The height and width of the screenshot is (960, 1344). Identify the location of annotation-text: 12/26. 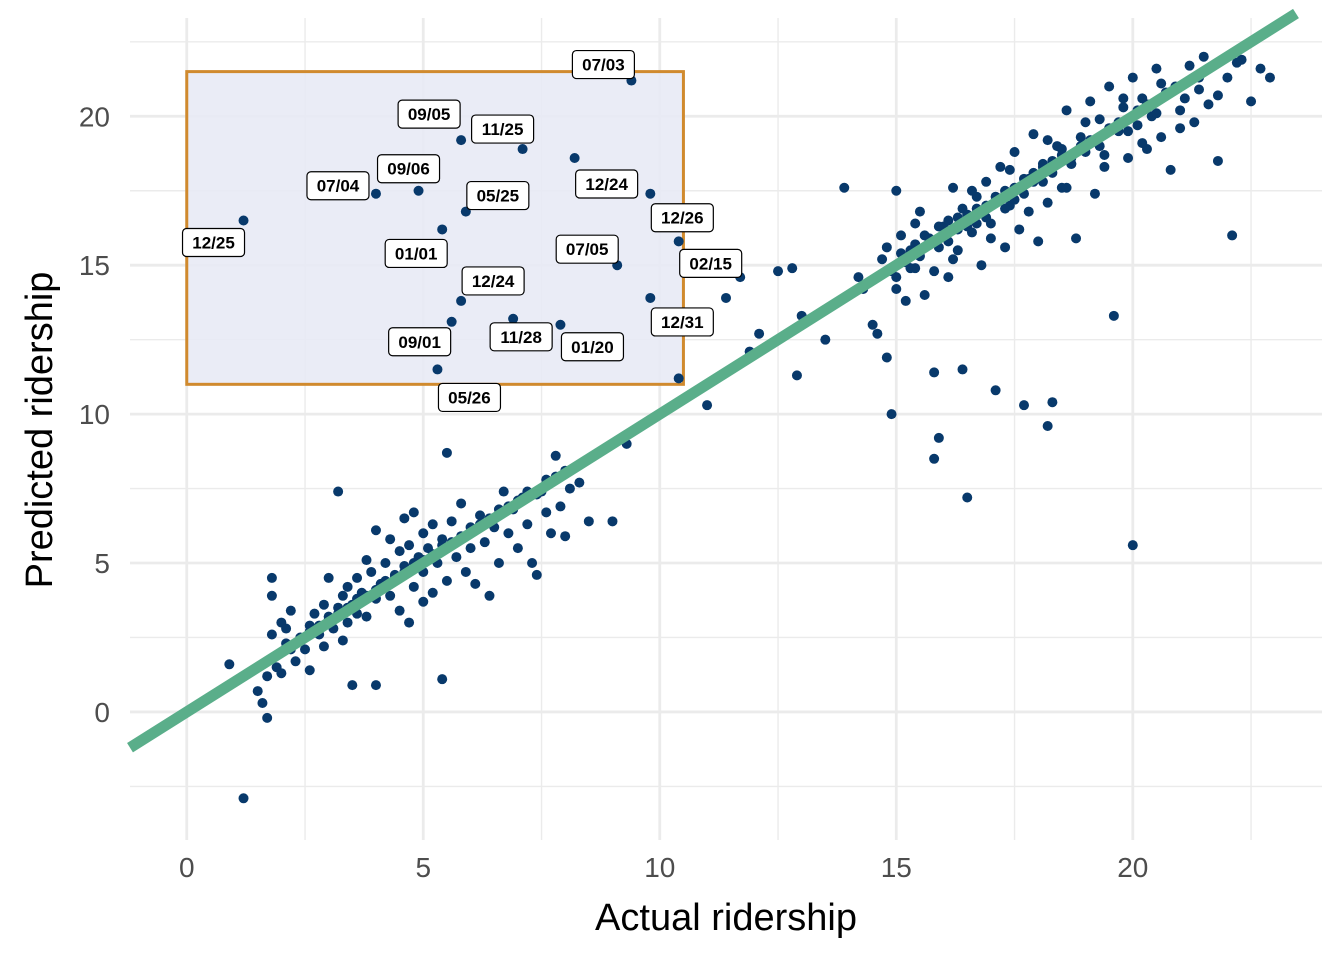
(682, 218).